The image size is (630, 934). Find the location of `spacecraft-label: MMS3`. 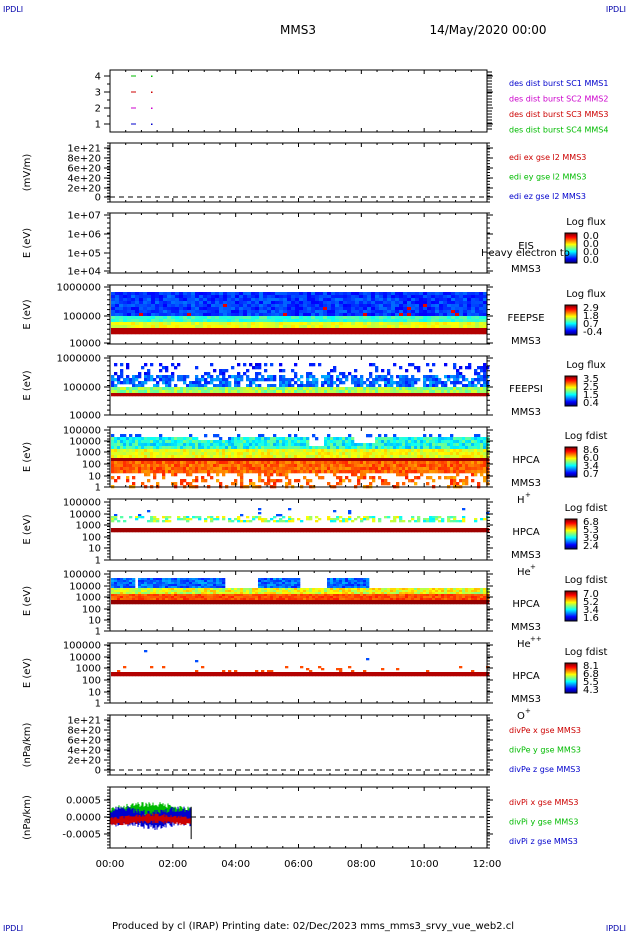

spacecraft-label: MMS3 is located at coordinates (526, 412).